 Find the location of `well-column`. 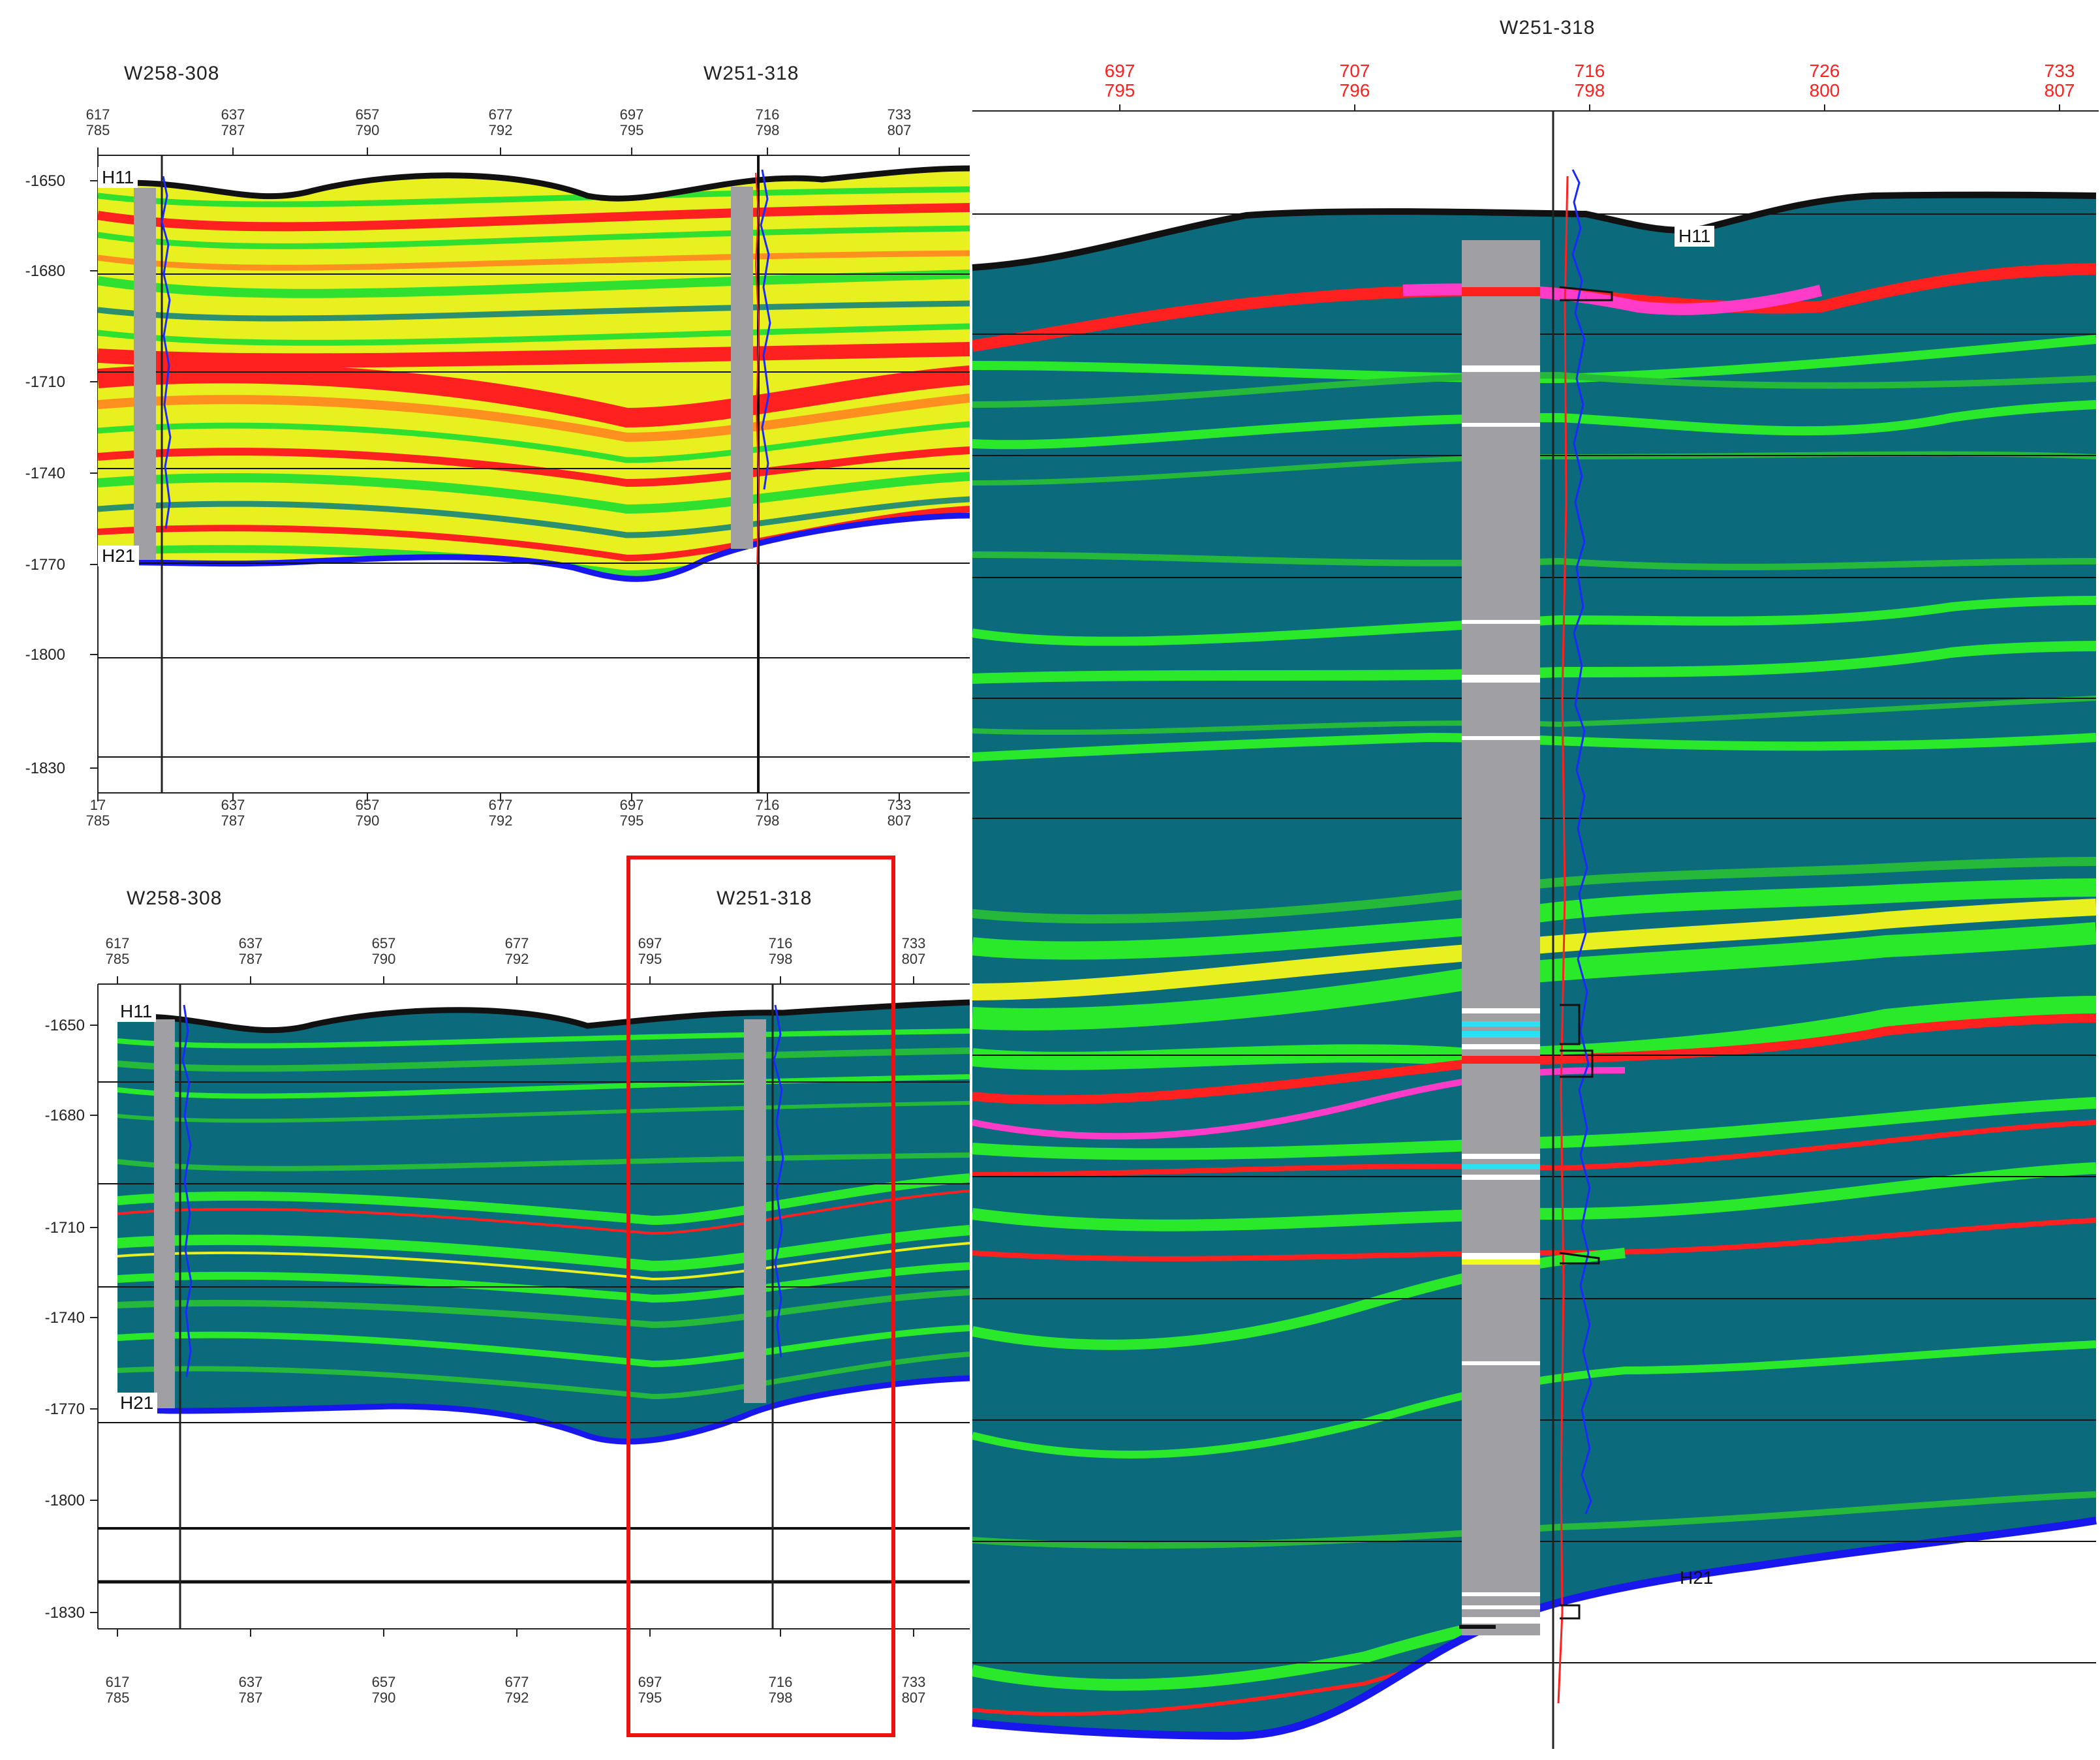

well-column is located at coordinates (1501, 938).